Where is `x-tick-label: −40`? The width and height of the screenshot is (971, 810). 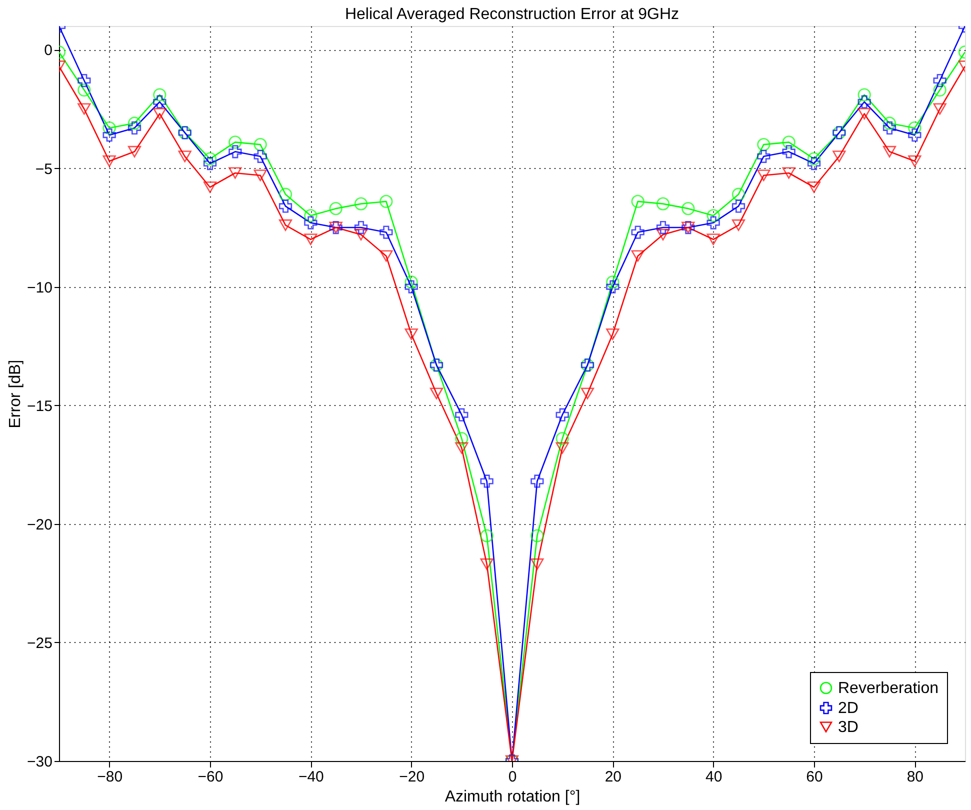 x-tick-label: −40 is located at coordinates (311, 777).